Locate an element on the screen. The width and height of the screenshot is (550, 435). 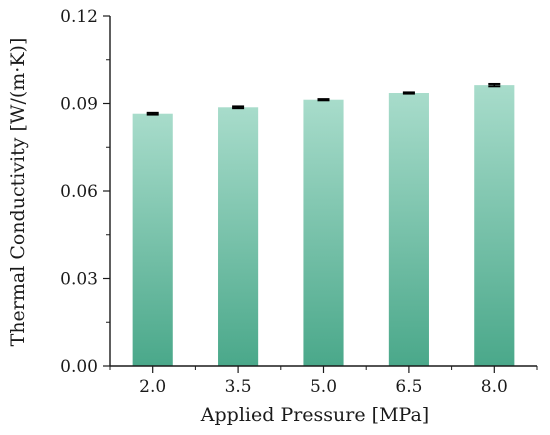
x-tick-label-5.0: 5.0 is located at coordinates (323, 387).